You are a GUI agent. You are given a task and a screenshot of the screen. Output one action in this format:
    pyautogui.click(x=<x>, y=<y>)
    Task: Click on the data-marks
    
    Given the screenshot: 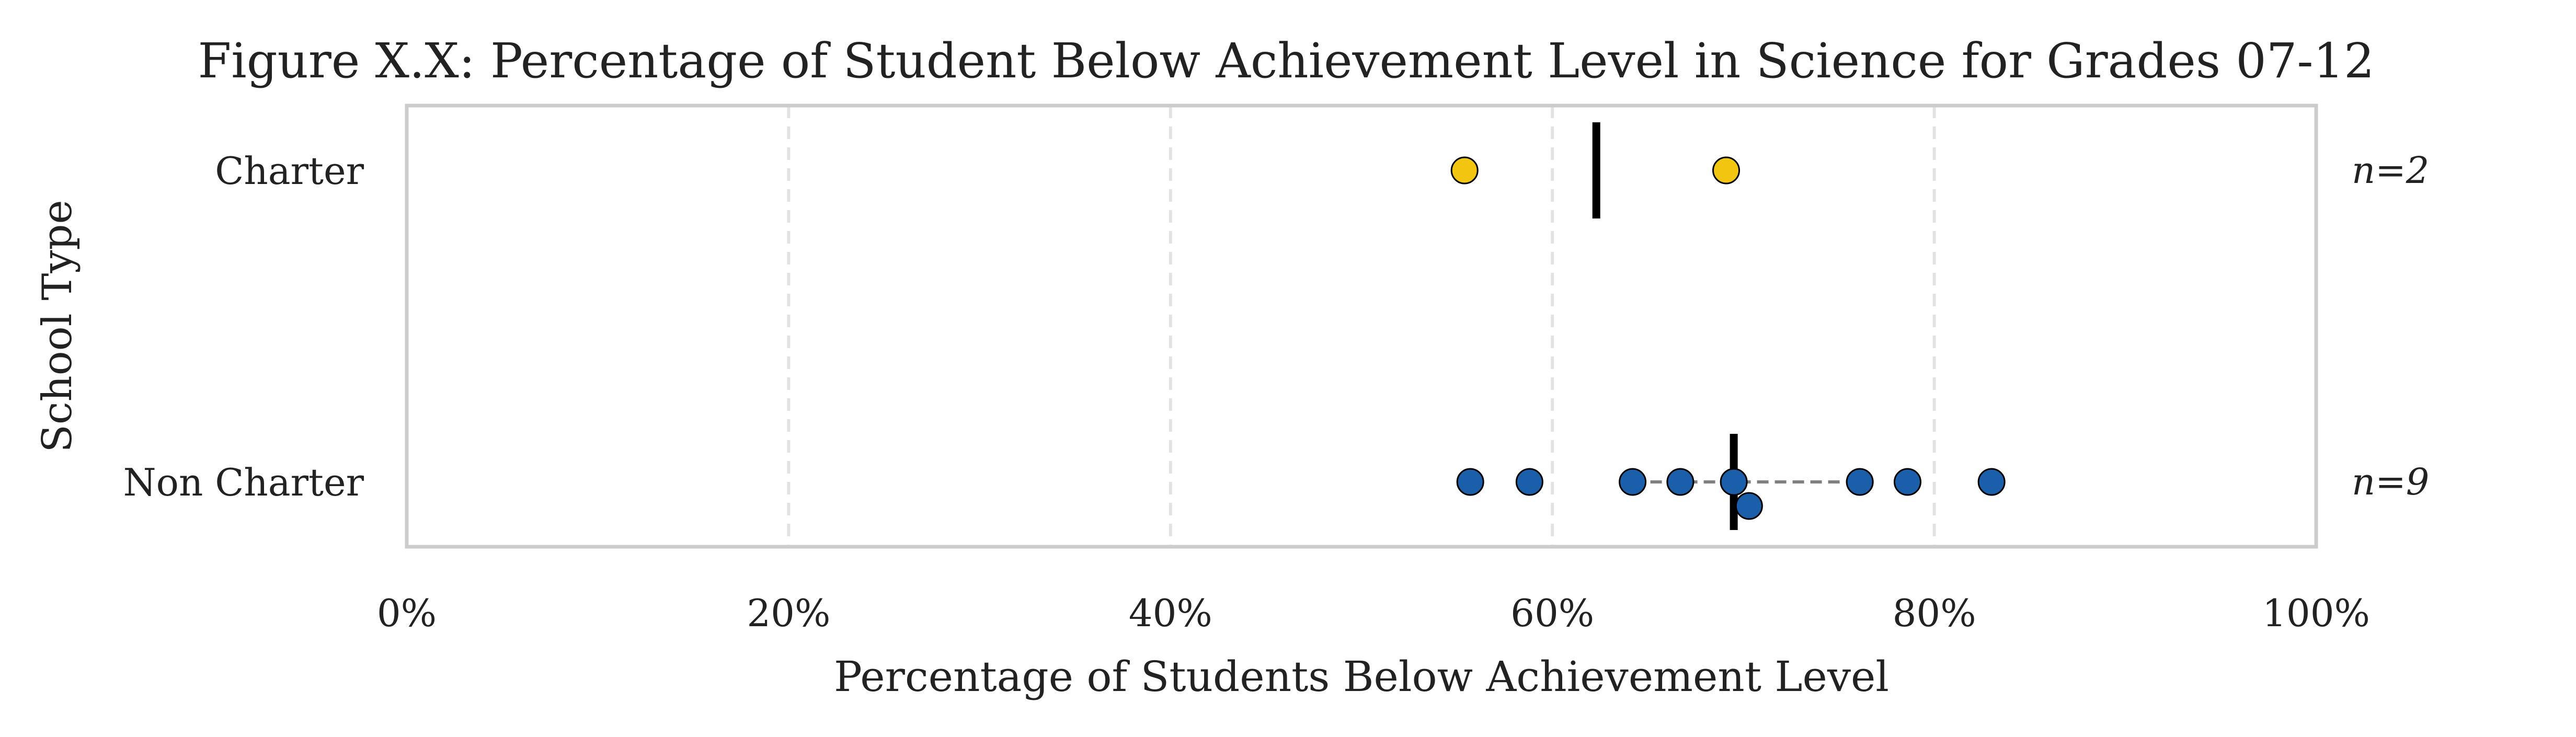 What is the action you would take?
    pyautogui.click(x=1728, y=326)
    